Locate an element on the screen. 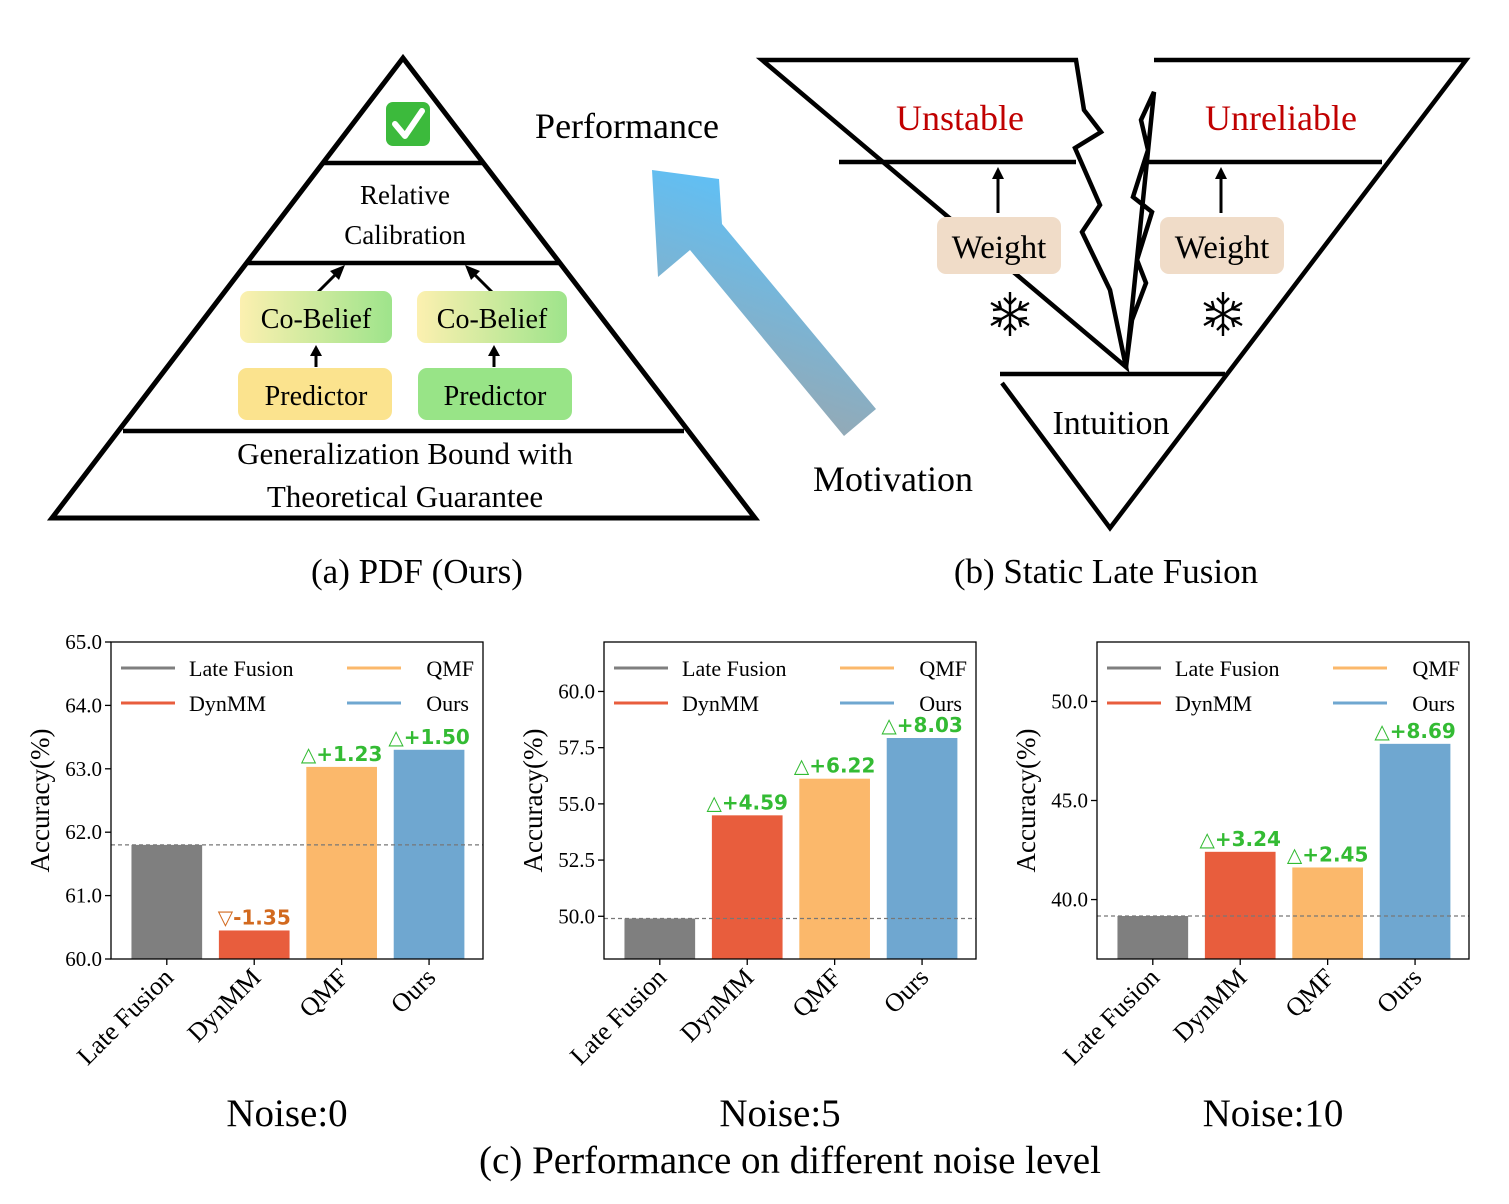 This screenshot has height=1204, width=1509. delta-label: △+3.24 is located at coordinates (1239, 839).